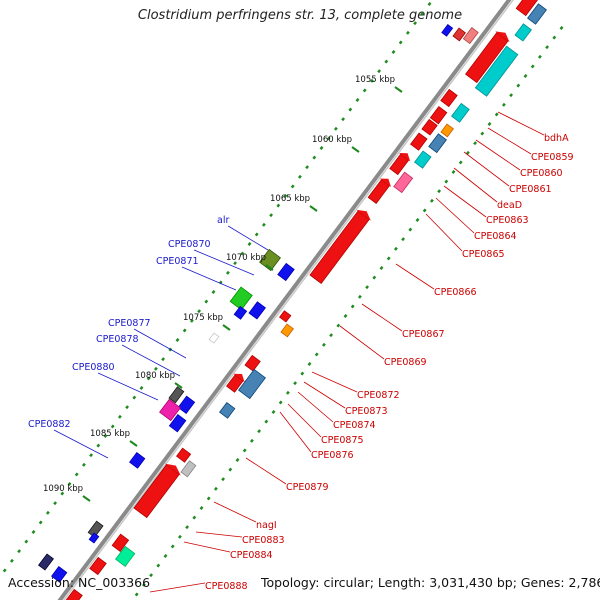 This screenshot has height=600, width=600. What do you see at coordinates (495, 236) in the screenshot?
I see `reverse-gene-label-6: CPE0864` at bounding box center [495, 236].